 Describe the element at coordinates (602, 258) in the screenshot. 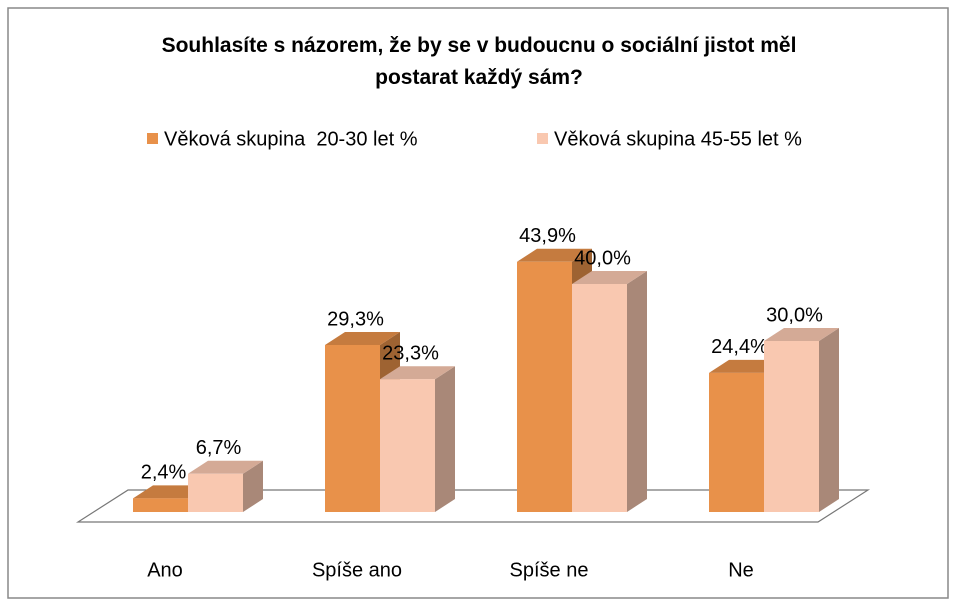

I see `data-label: 40,0%` at that location.